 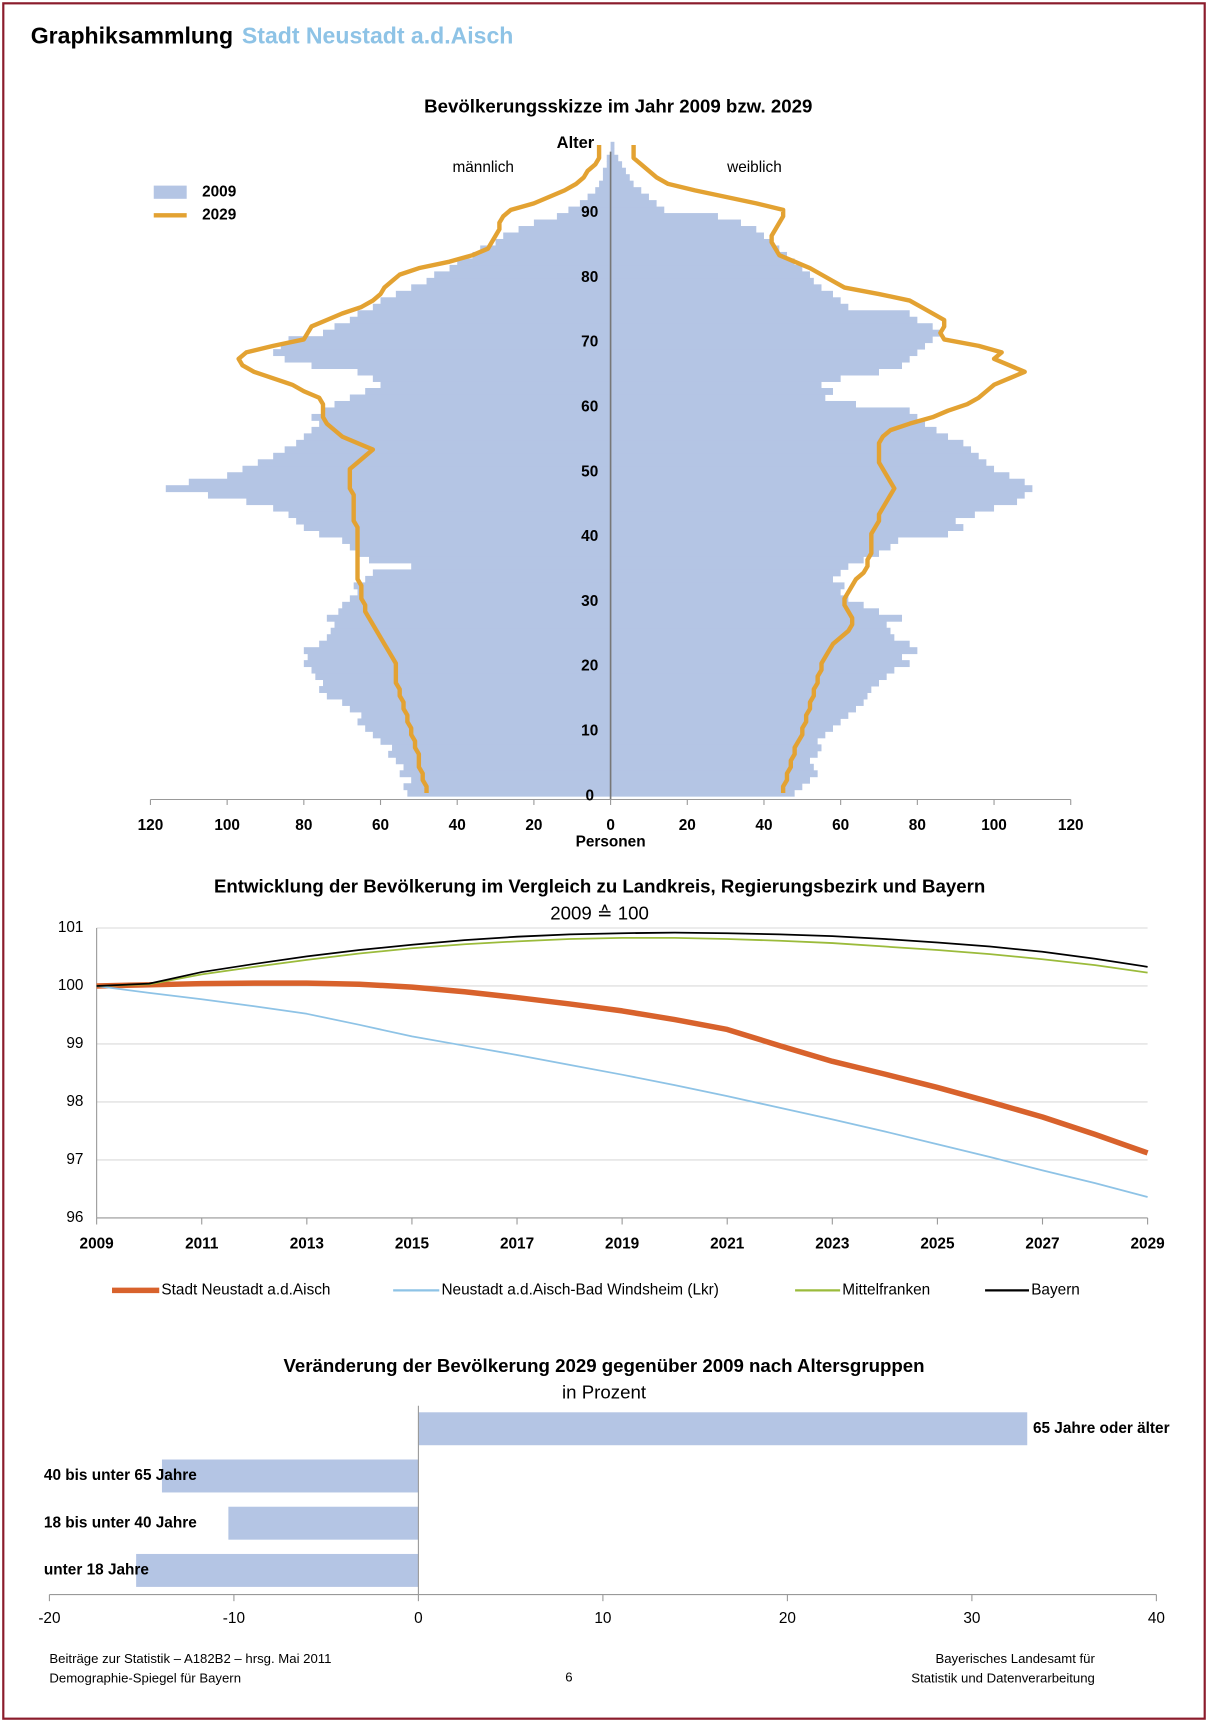 I want to click on legend-label: Stadt Neustadt a.d.Aisch, so click(x=245, y=1289).